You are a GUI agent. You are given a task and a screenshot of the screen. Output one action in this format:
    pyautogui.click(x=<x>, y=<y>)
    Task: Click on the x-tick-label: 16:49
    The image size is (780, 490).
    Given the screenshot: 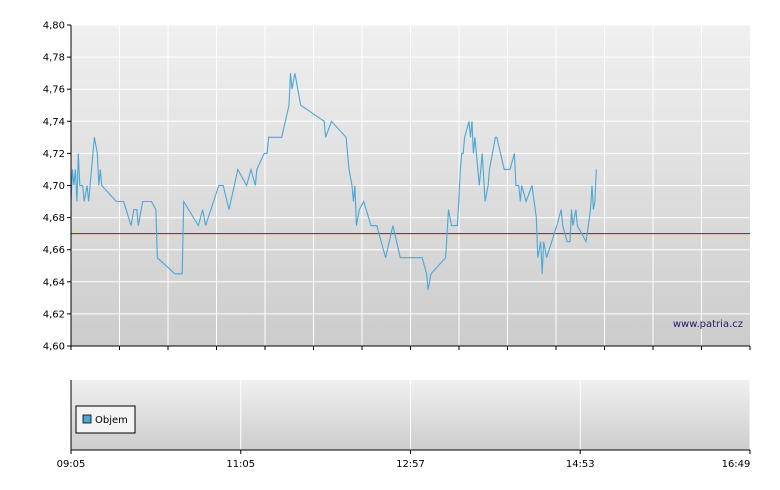 What is the action you would take?
    pyautogui.click(x=736, y=464)
    